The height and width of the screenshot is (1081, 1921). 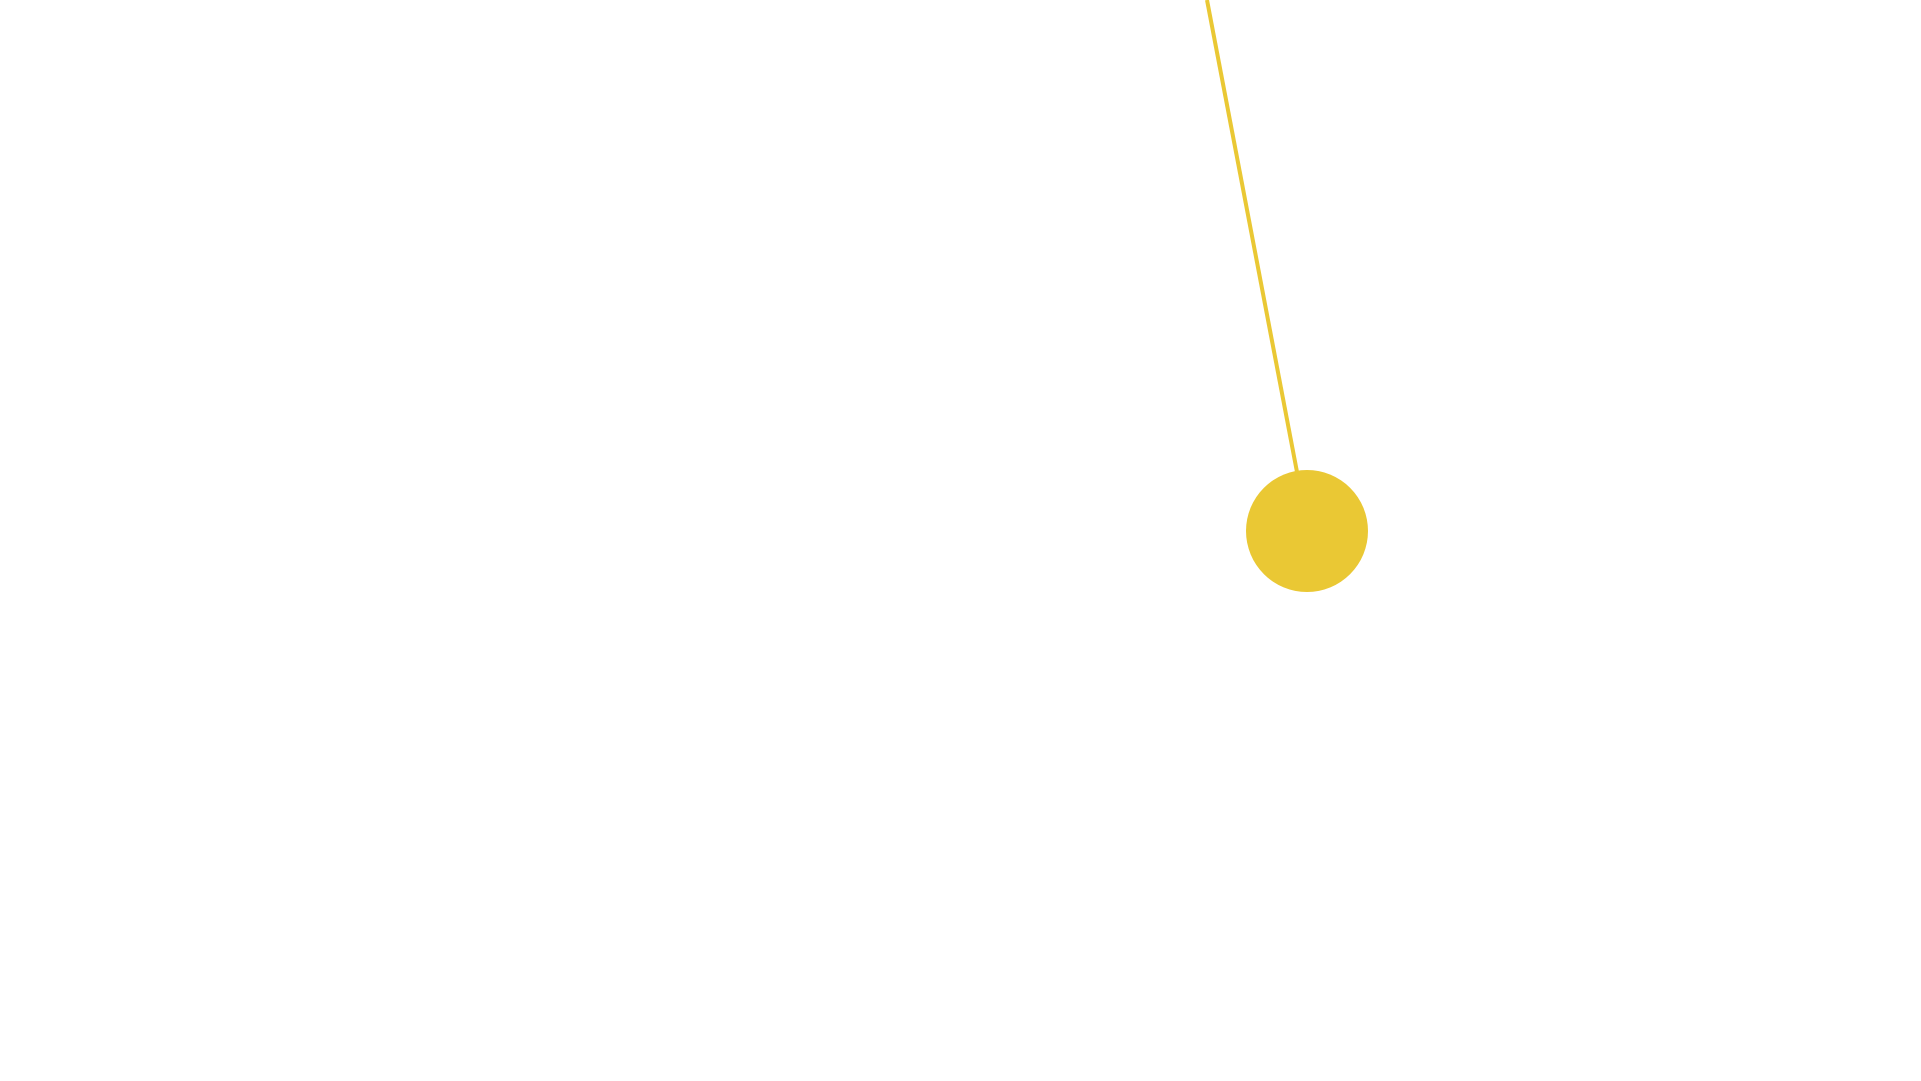 What do you see at coordinates (1307, 531) in the screenshot?
I see `pendulum-bob` at bounding box center [1307, 531].